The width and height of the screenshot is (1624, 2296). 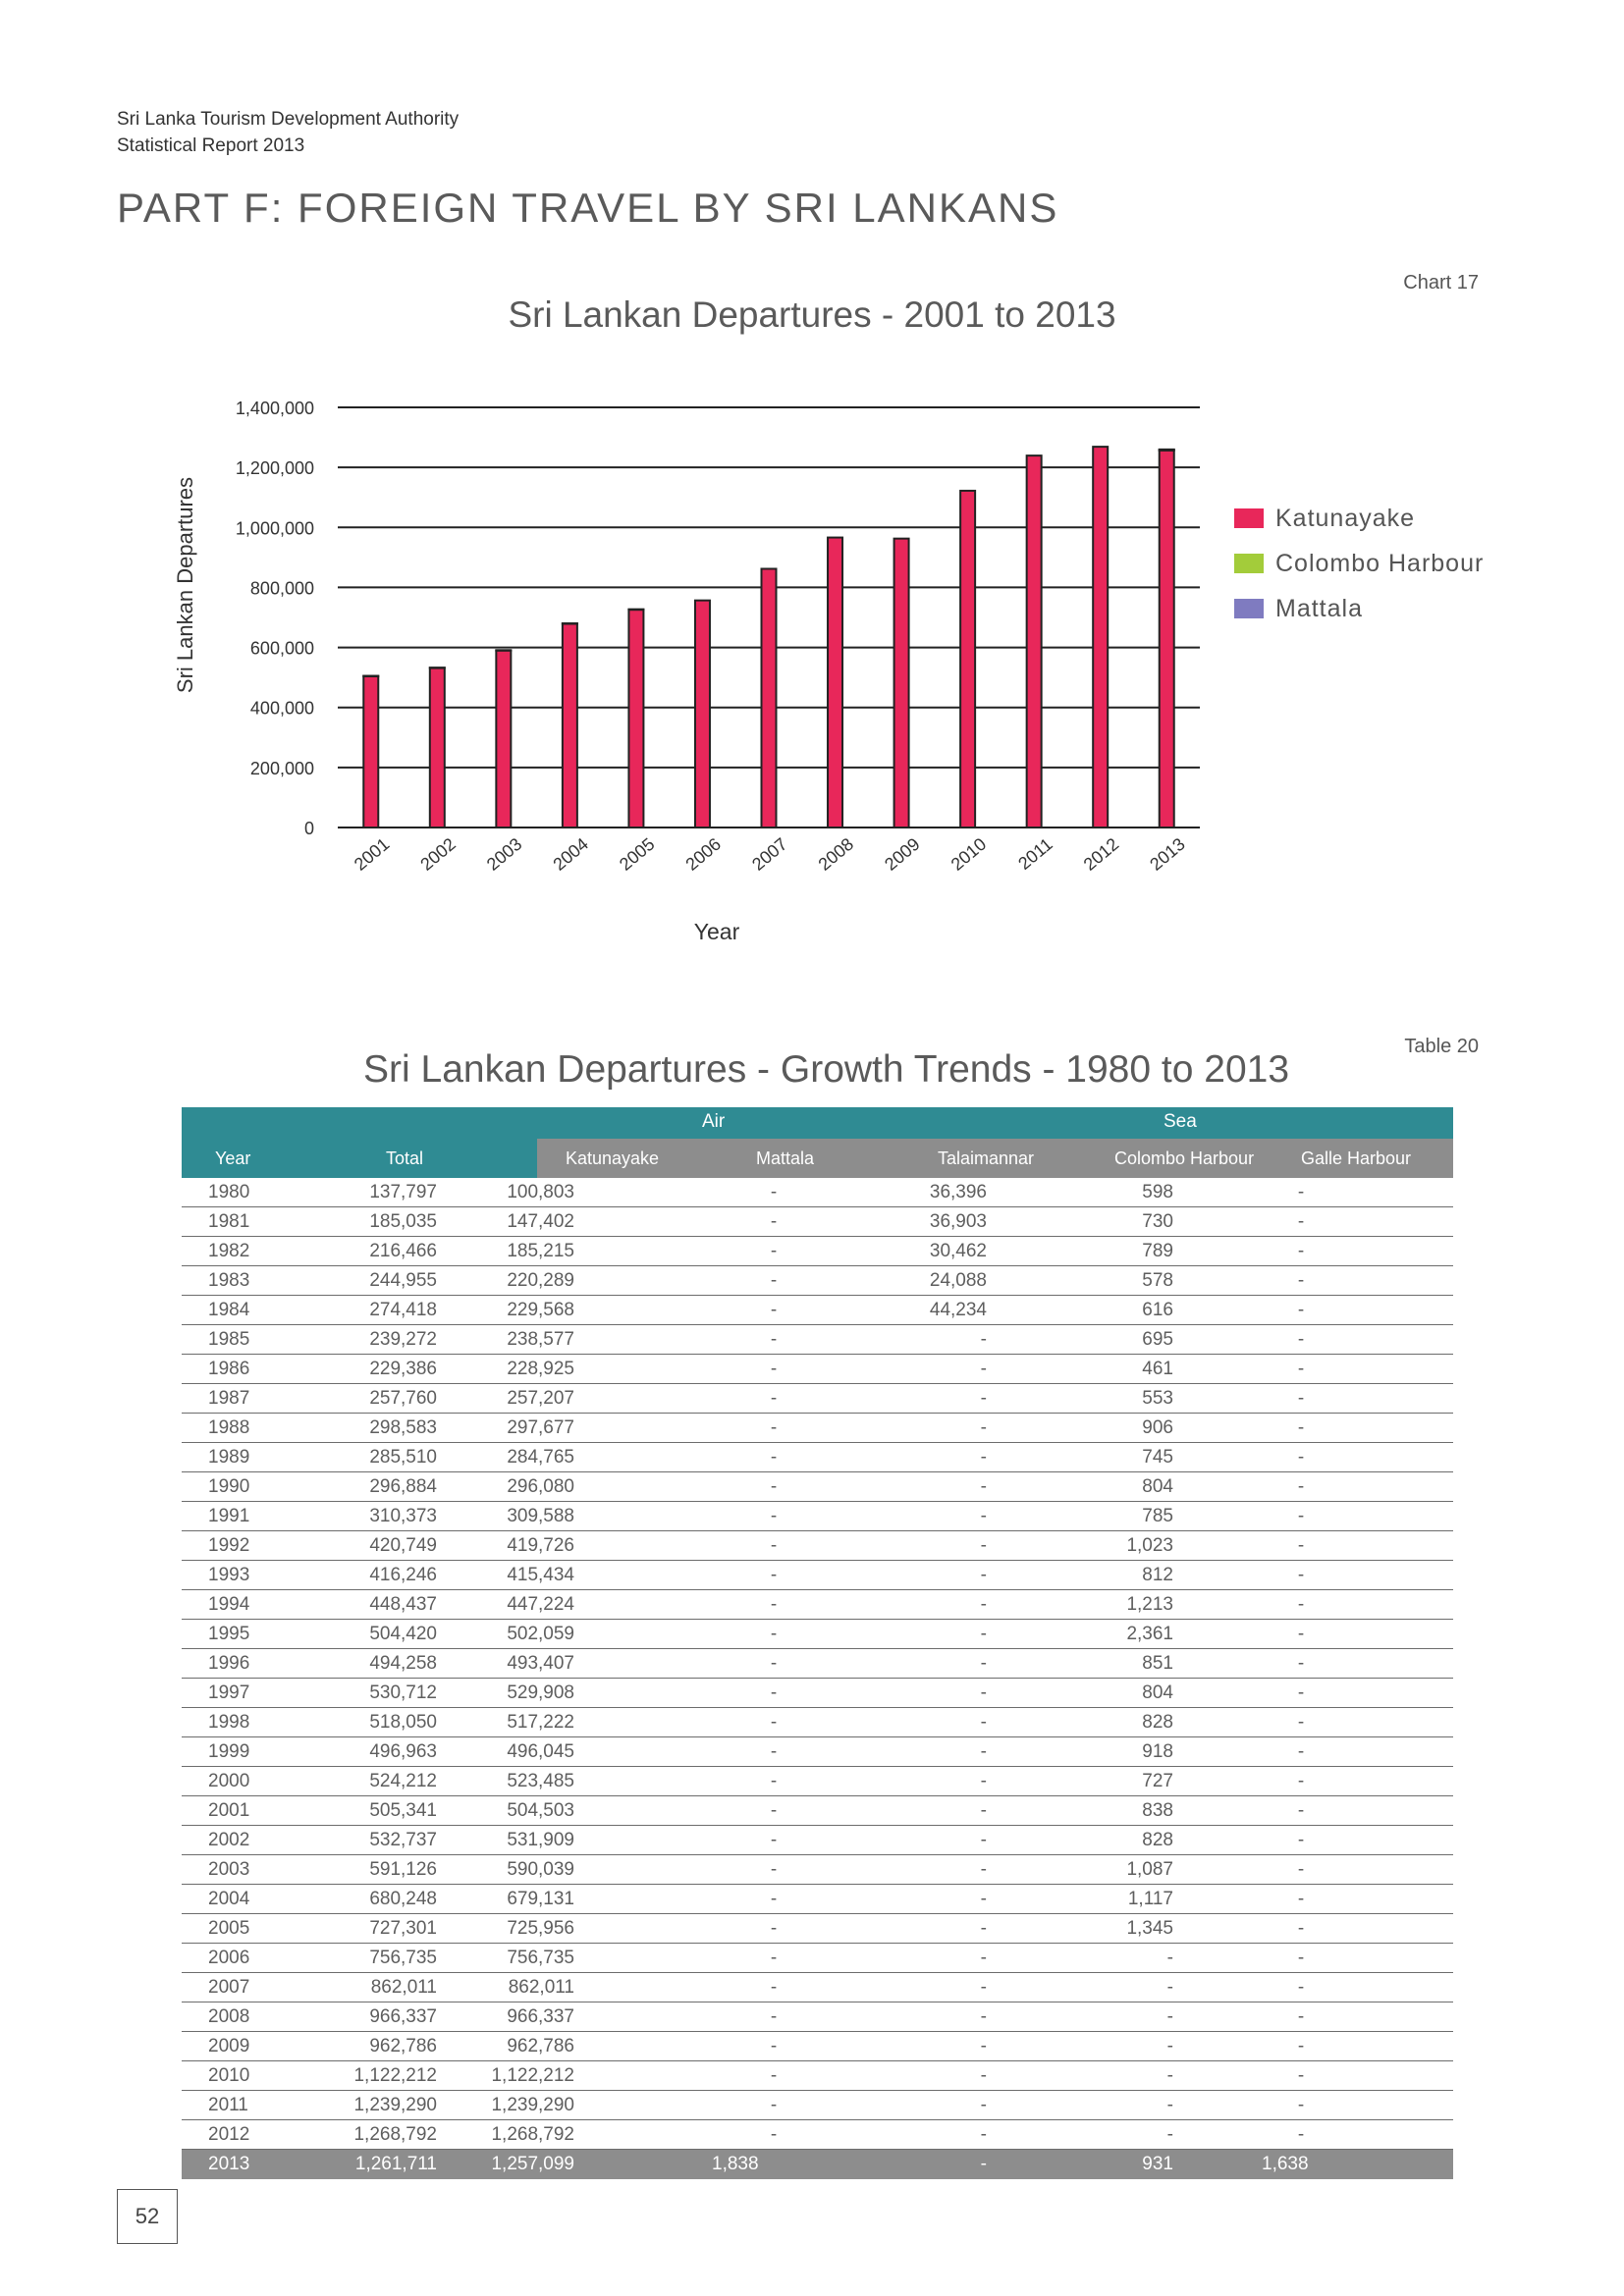 What do you see at coordinates (1285, 2164) in the screenshot?
I see `cell-galle-harbour: 1,638` at bounding box center [1285, 2164].